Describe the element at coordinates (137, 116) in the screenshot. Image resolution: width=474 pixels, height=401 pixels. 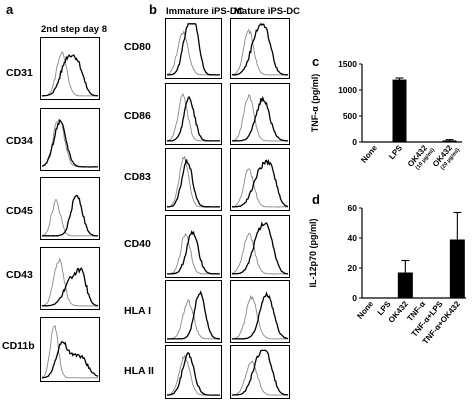
I see `panel-b-marker-label: CD86` at that location.